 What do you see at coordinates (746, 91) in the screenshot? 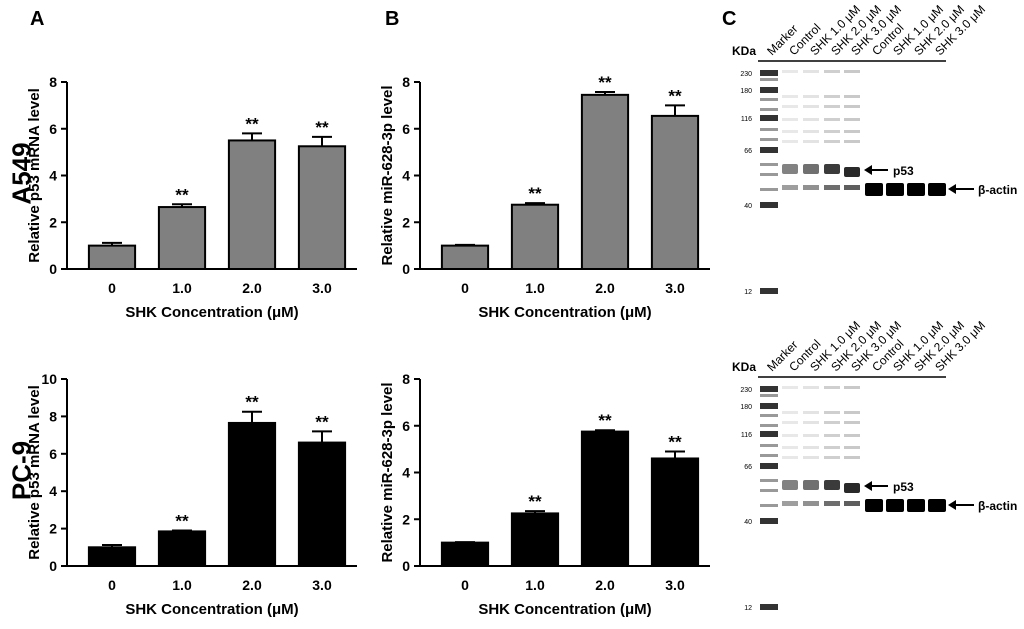
I see `kda-tick-label: 180` at bounding box center [746, 91].